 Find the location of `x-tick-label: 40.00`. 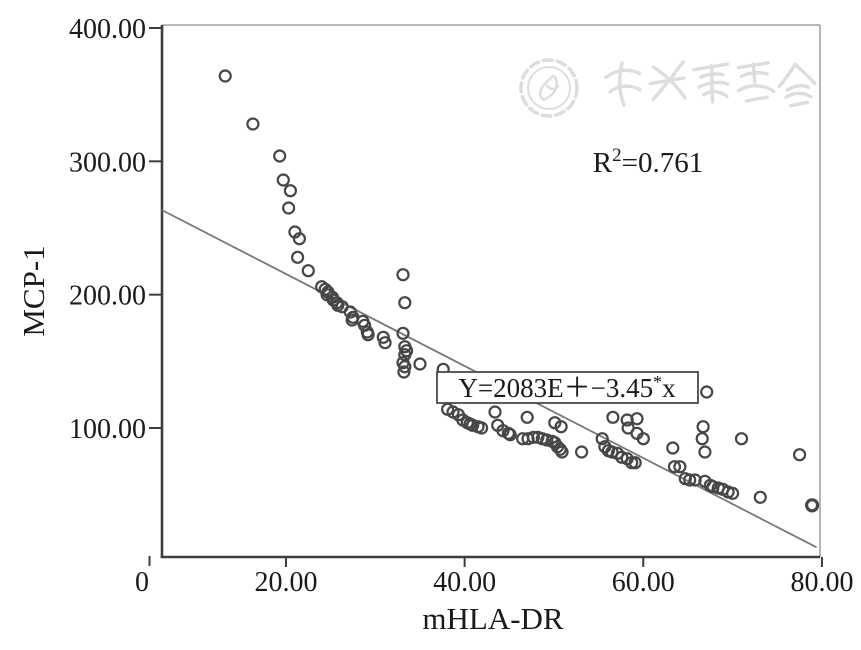

x-tick-label: 40.00 is located at coordinates (464, 582).